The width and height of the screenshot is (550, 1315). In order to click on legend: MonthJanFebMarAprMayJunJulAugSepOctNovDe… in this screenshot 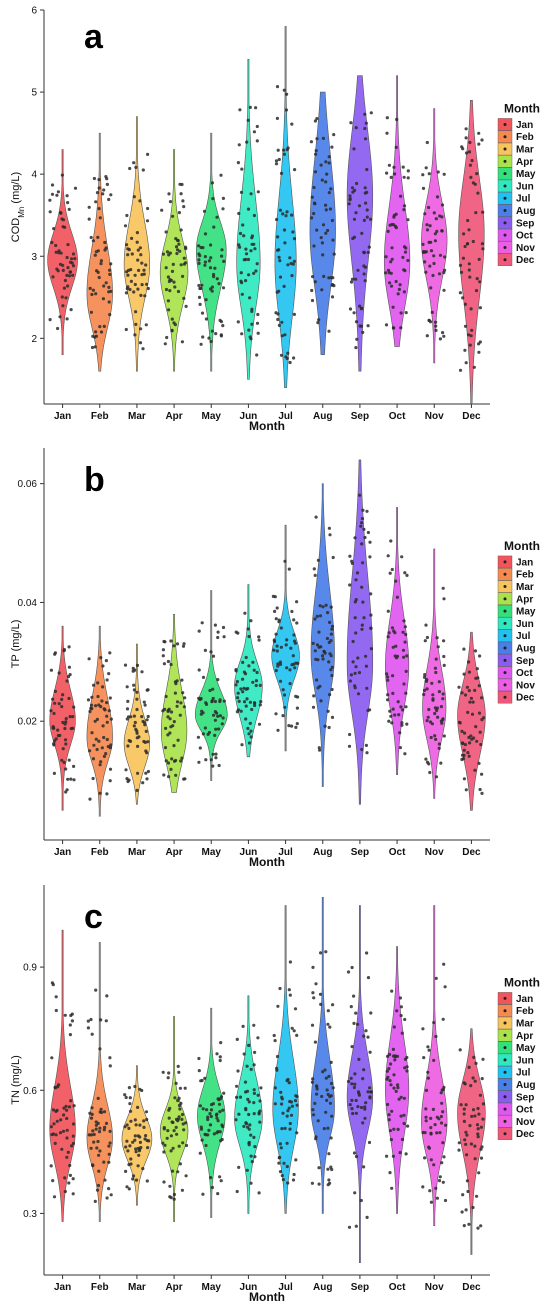, I will do `click(518, 183)`.